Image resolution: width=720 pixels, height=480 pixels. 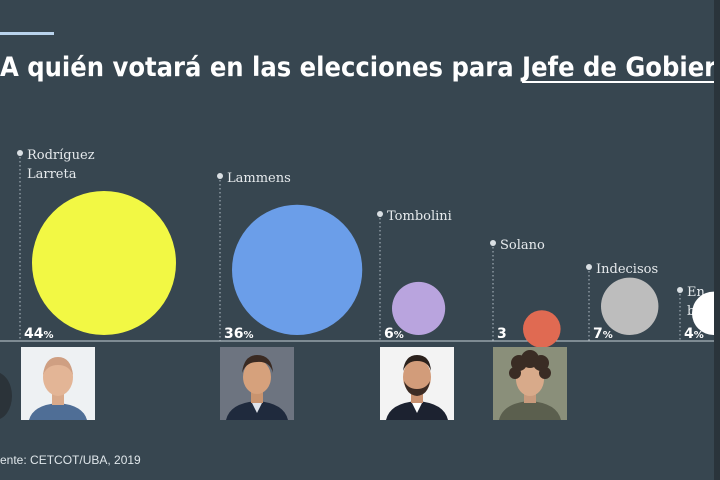 I want to click on category-label-lammens: Lammens, so click(x=259, y=178).